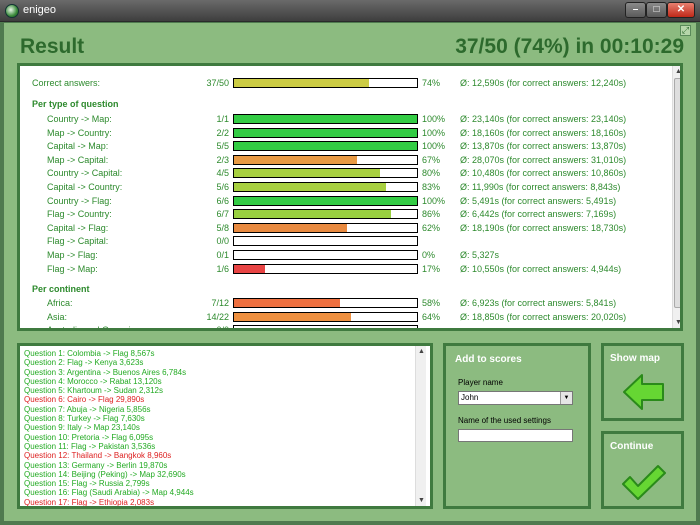  Describe the element at coordinates (431, 159) in the screenshot. I see `row-percent: 67%` at that location.